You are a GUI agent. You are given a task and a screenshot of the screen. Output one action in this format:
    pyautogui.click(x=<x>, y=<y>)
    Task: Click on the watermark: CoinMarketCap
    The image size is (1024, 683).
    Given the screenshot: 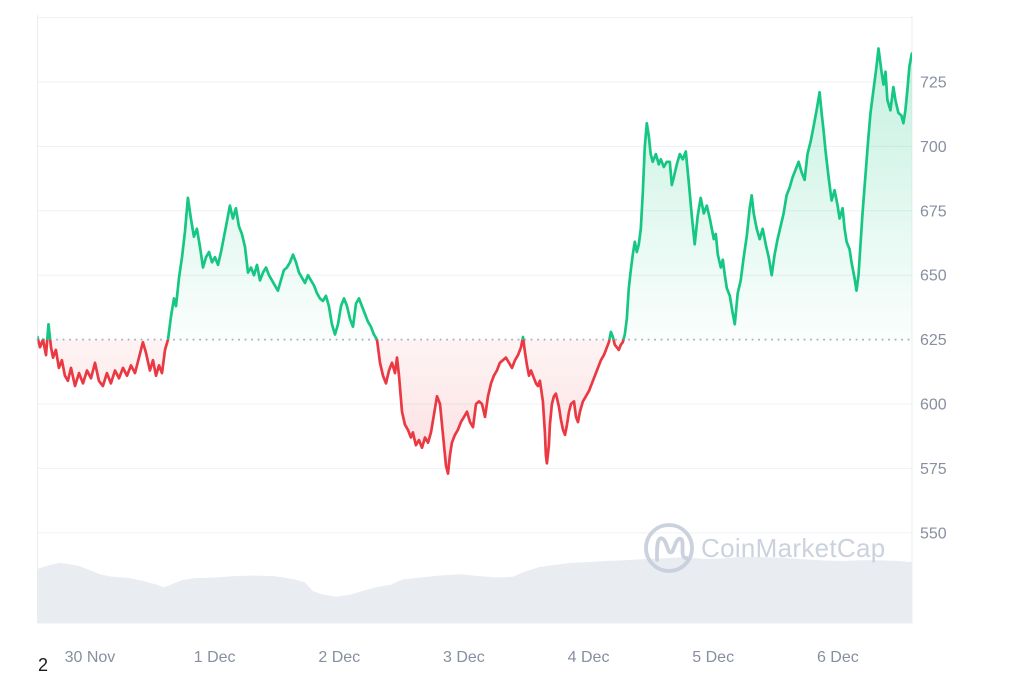 What is the action you would take?
    pyautogui.click(x=765, y=548)
    